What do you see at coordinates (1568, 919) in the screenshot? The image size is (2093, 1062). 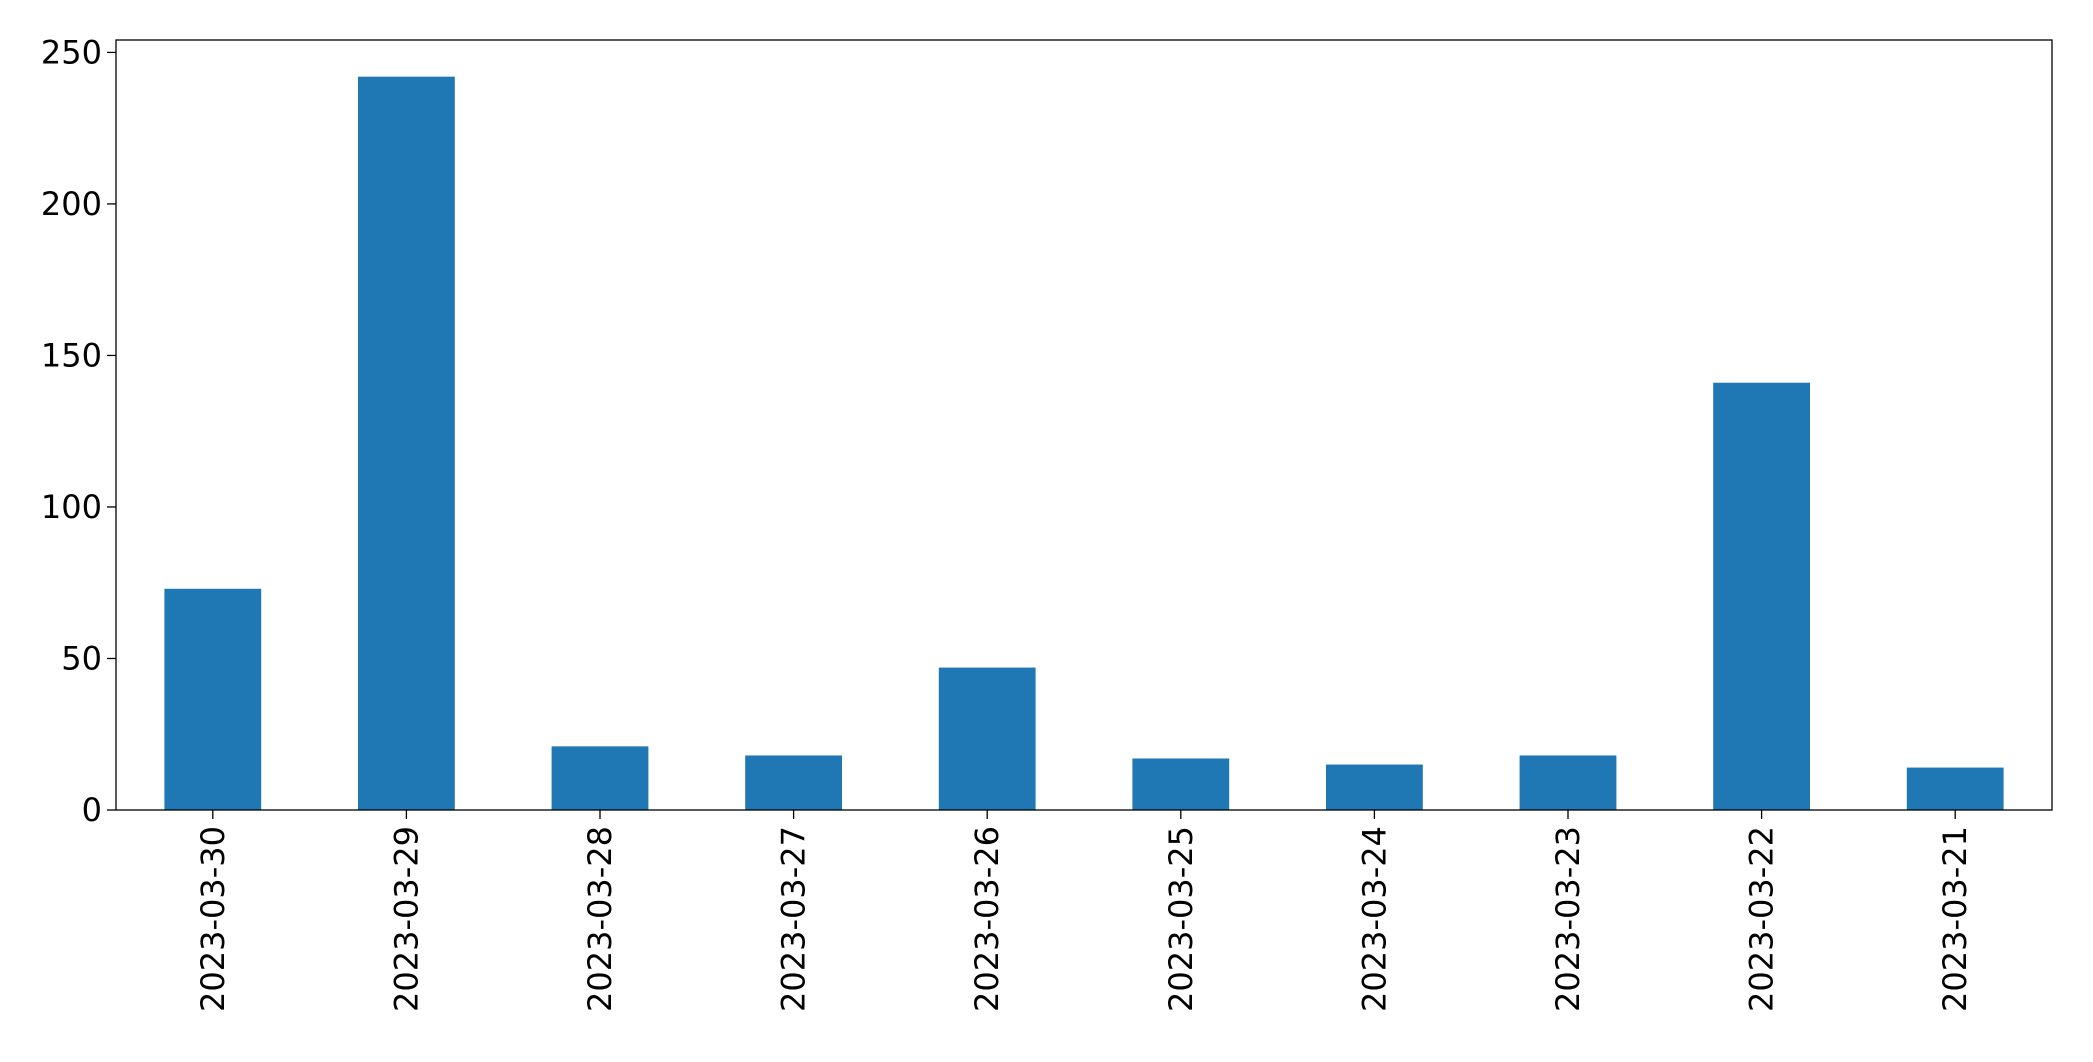 I see `x-tick-label: 2023-03-23` at bounding box center [1568, 919].